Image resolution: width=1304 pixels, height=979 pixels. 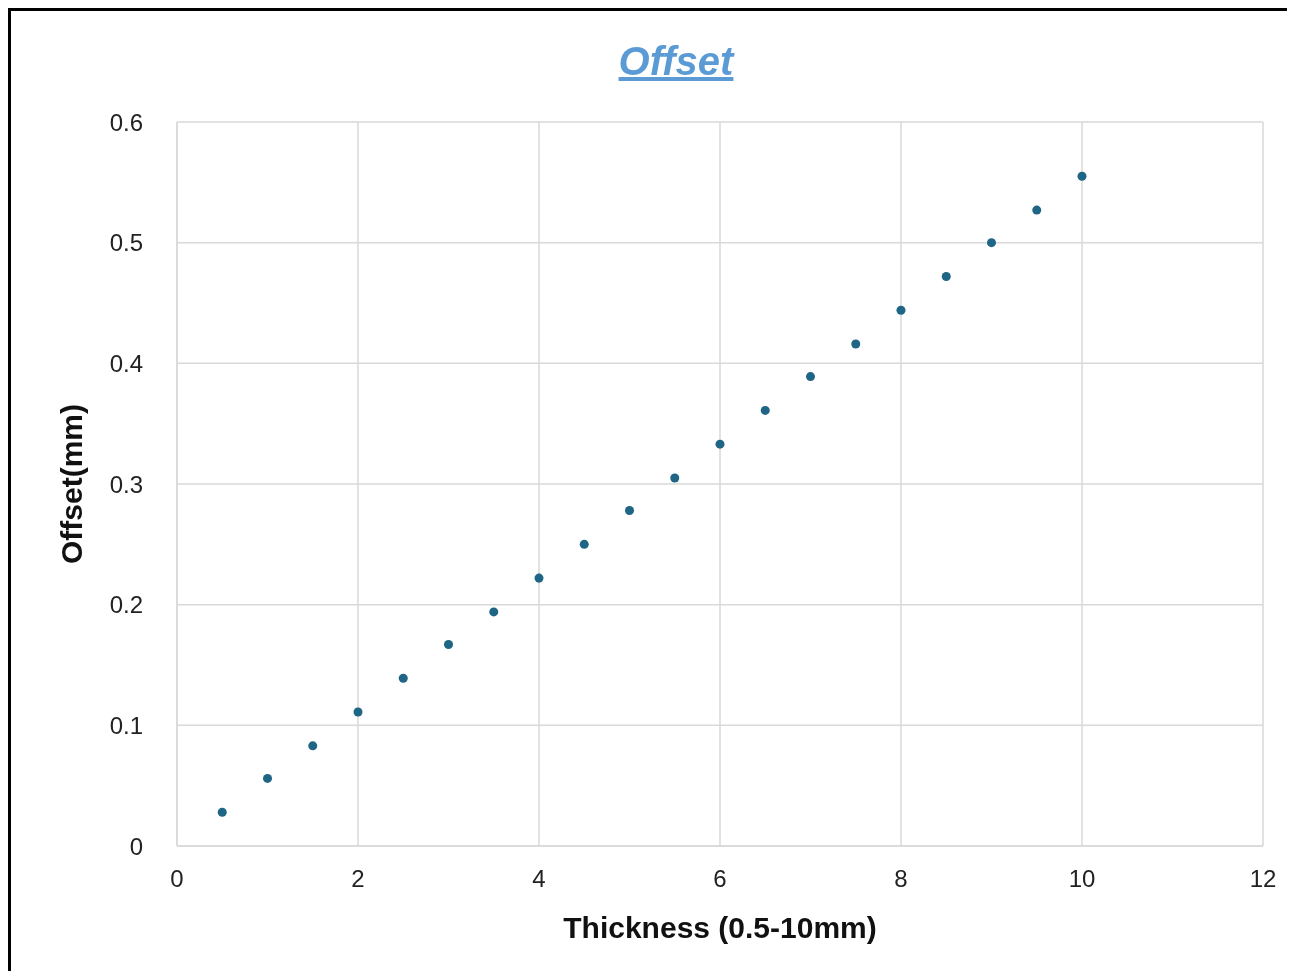 What do you see at coordinates (126, 484) in the screenshot?
I see `y-tick-label: 0.3` at bounding box center [126, 484].